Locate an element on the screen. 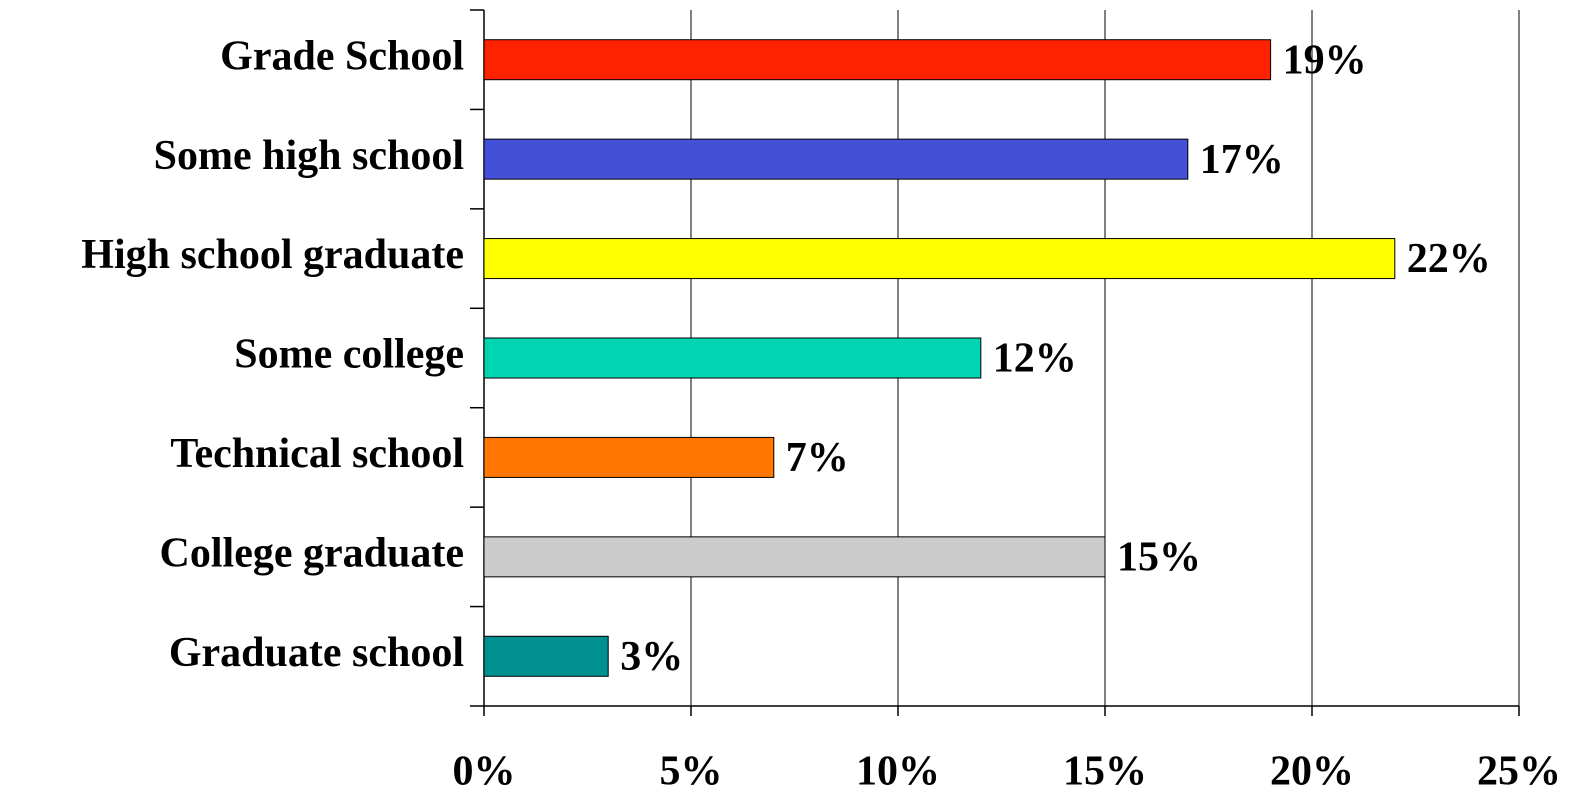  value-label: 19% is located at coordinates (1325, 60).